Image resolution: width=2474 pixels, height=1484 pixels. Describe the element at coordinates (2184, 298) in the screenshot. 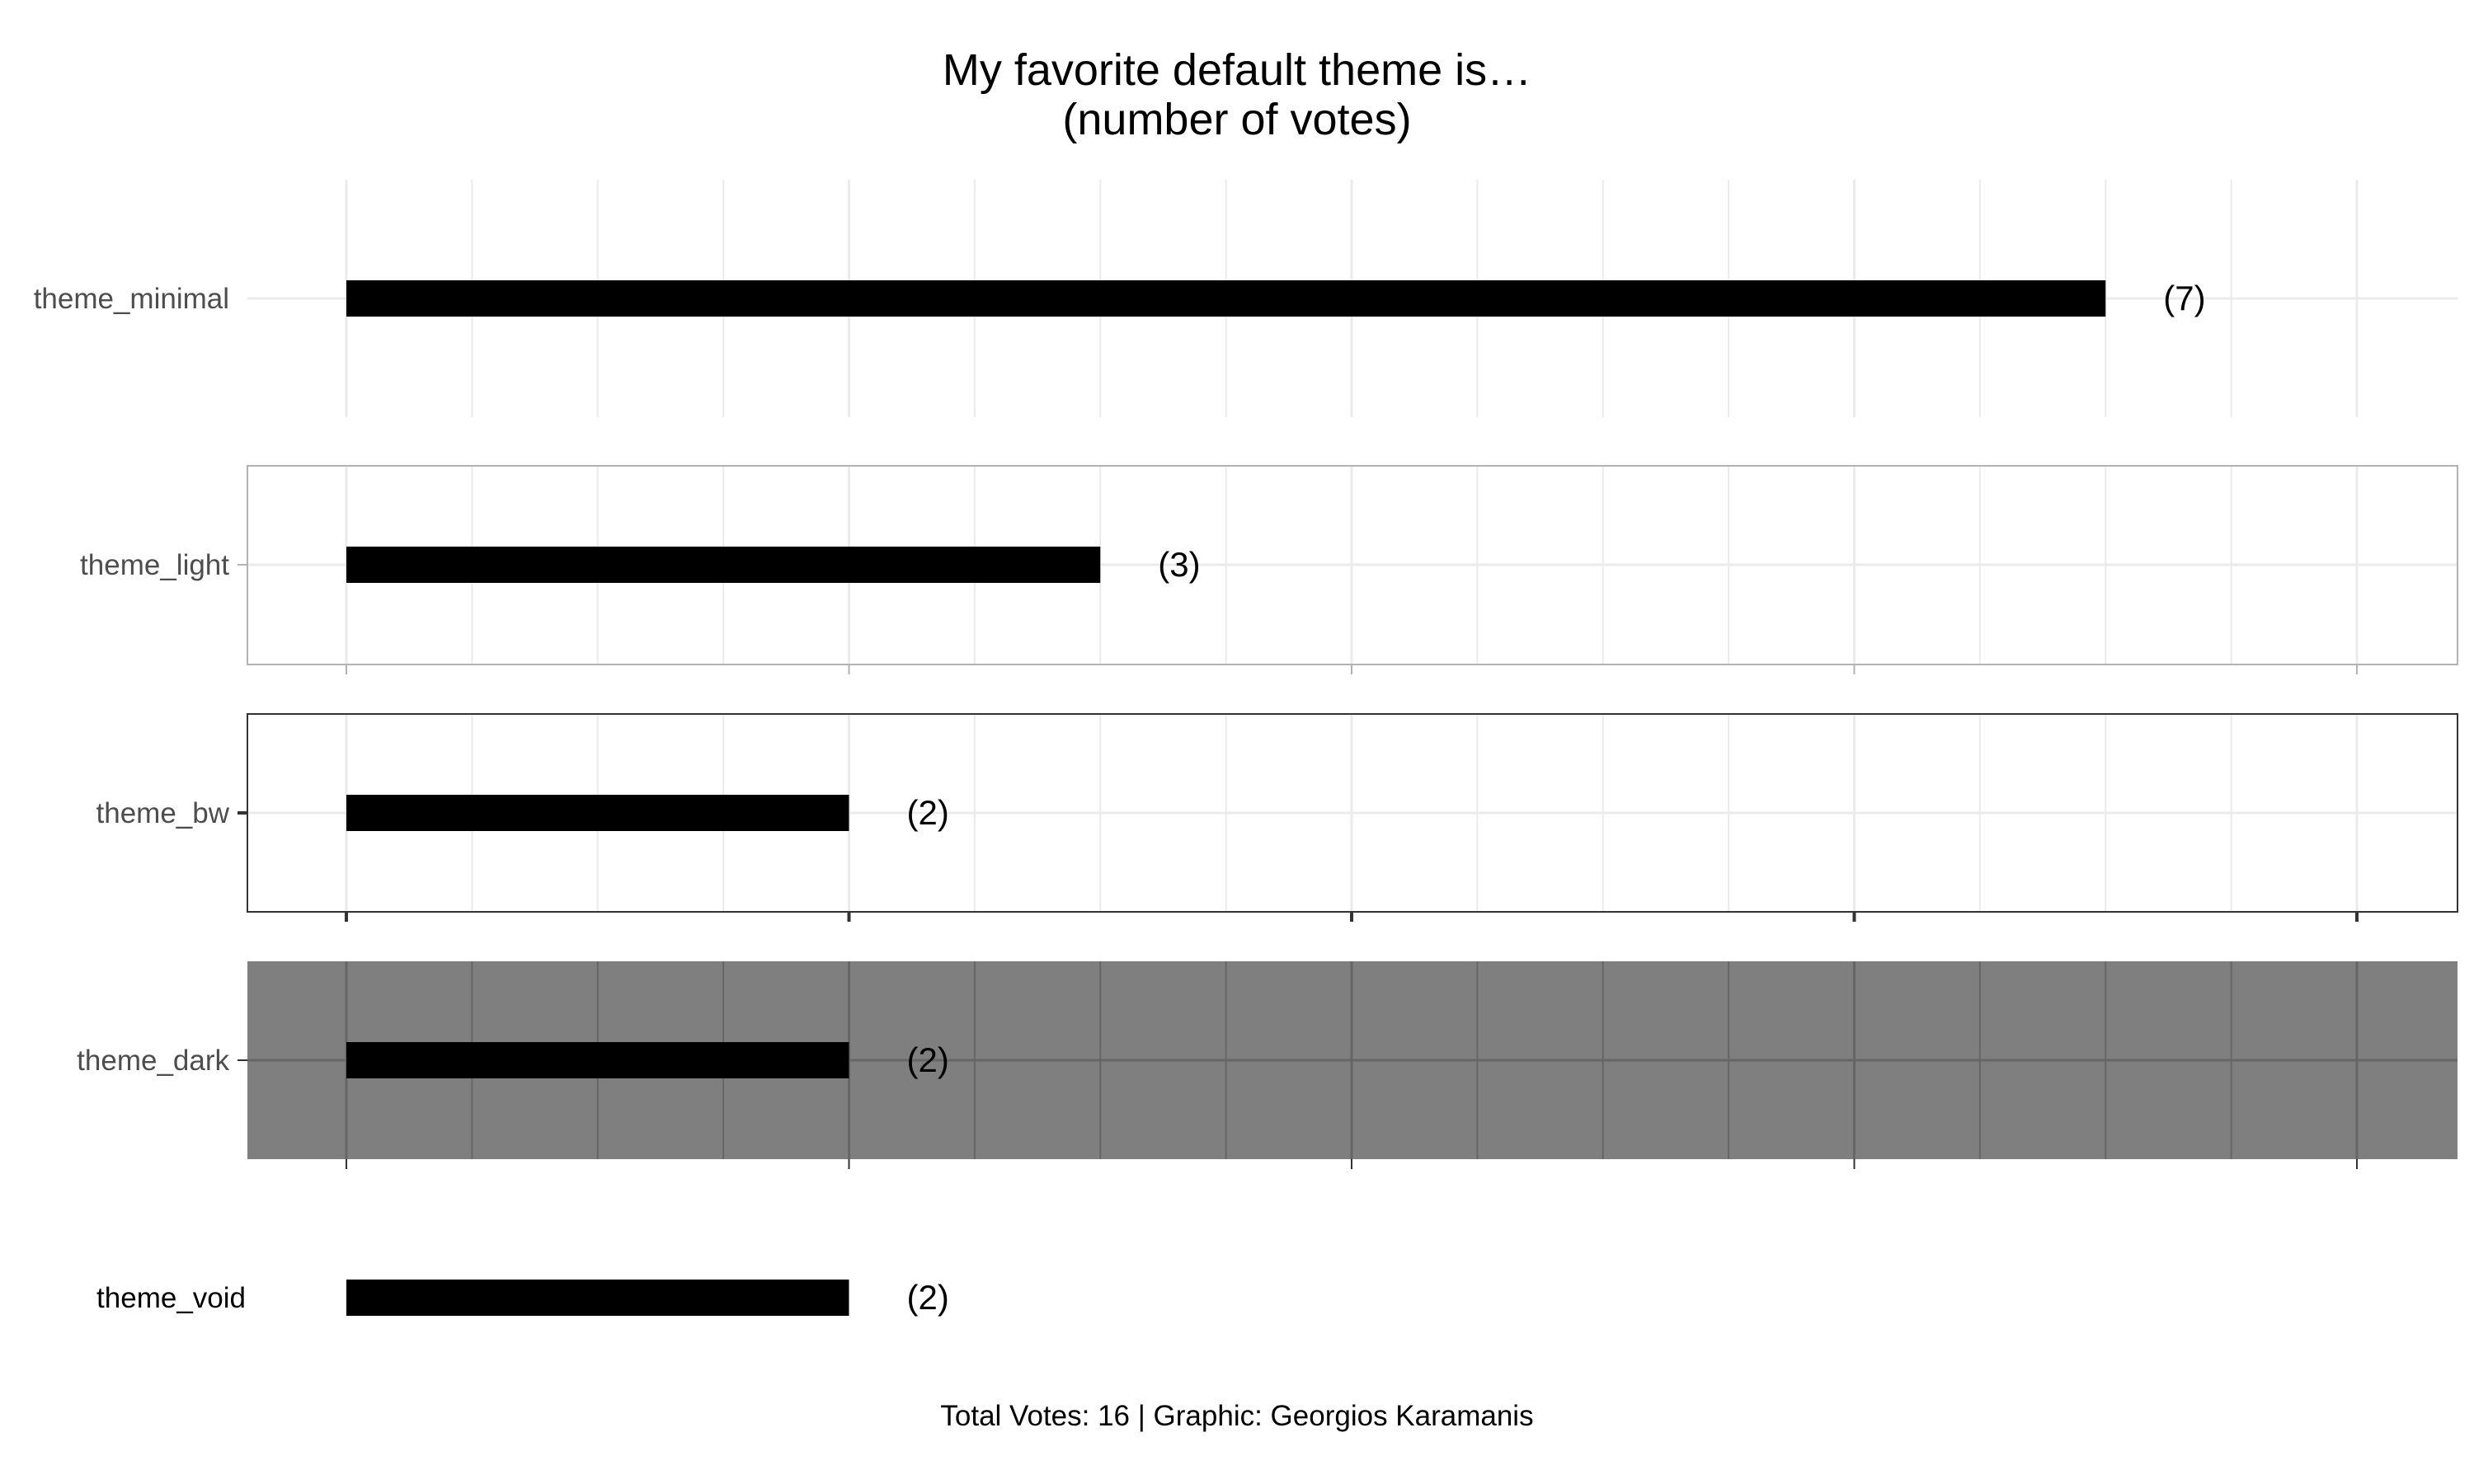

I see `value-label-theme-minimal: (7)` at that location.